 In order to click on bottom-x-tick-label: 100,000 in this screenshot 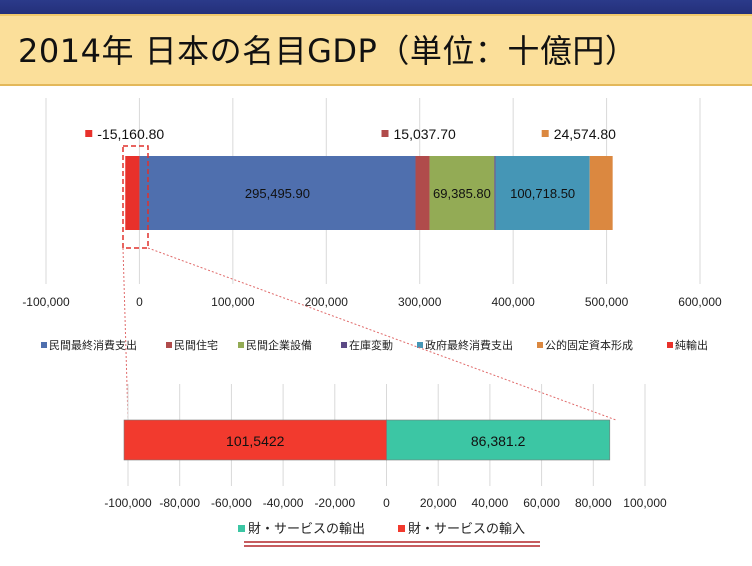, I will do `click(645, 503)`.